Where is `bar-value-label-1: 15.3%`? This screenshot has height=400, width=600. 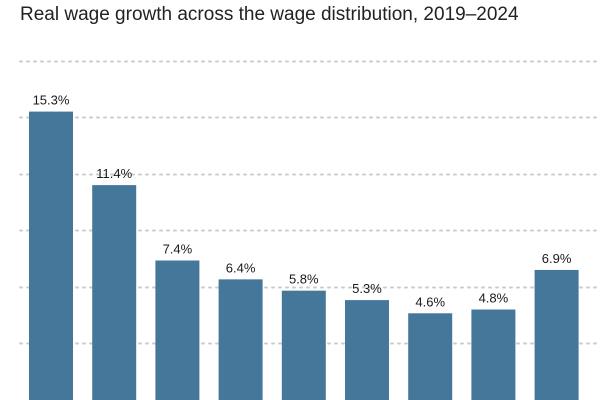
bar-value-label-1: 15.3% is located at coordinates (51, 100).